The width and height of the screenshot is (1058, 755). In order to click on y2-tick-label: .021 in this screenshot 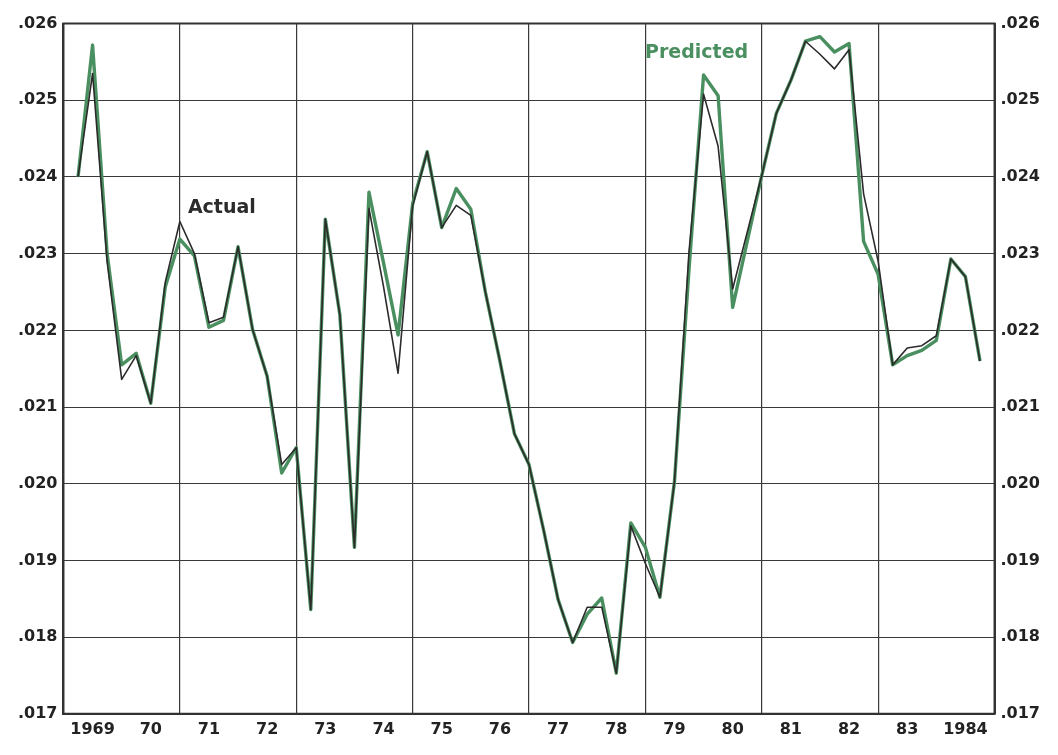, I will do `click(1020, 406)`.